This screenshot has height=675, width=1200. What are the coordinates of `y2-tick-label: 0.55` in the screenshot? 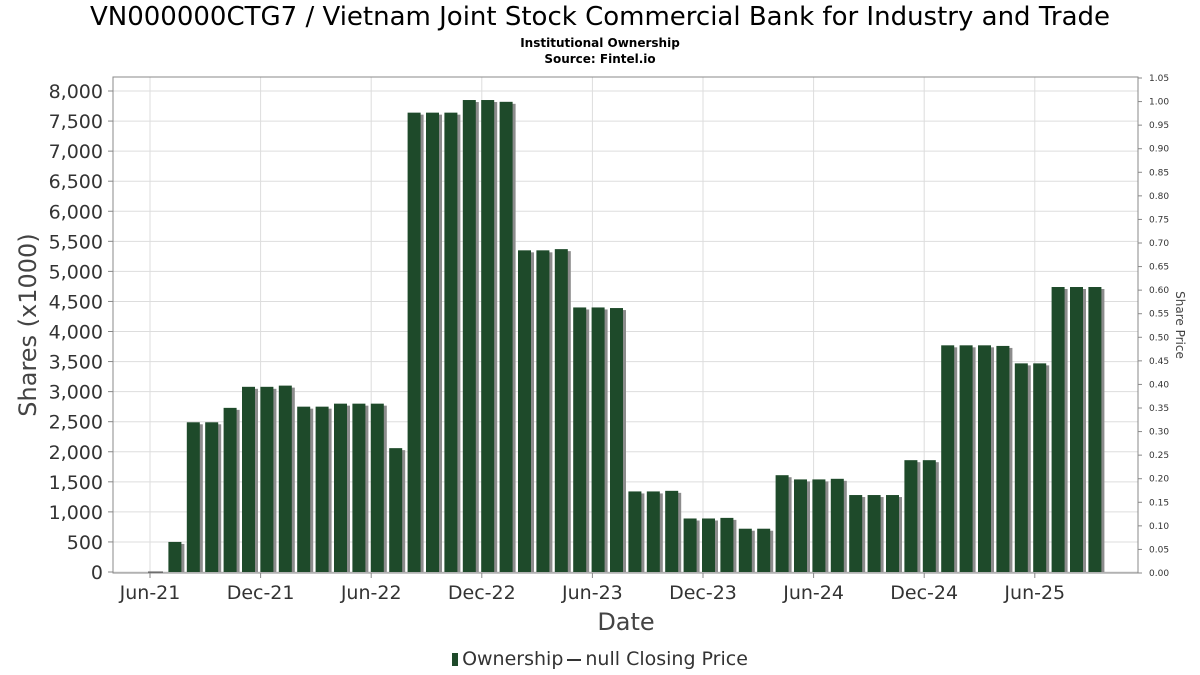 It's located at (1159, 315).